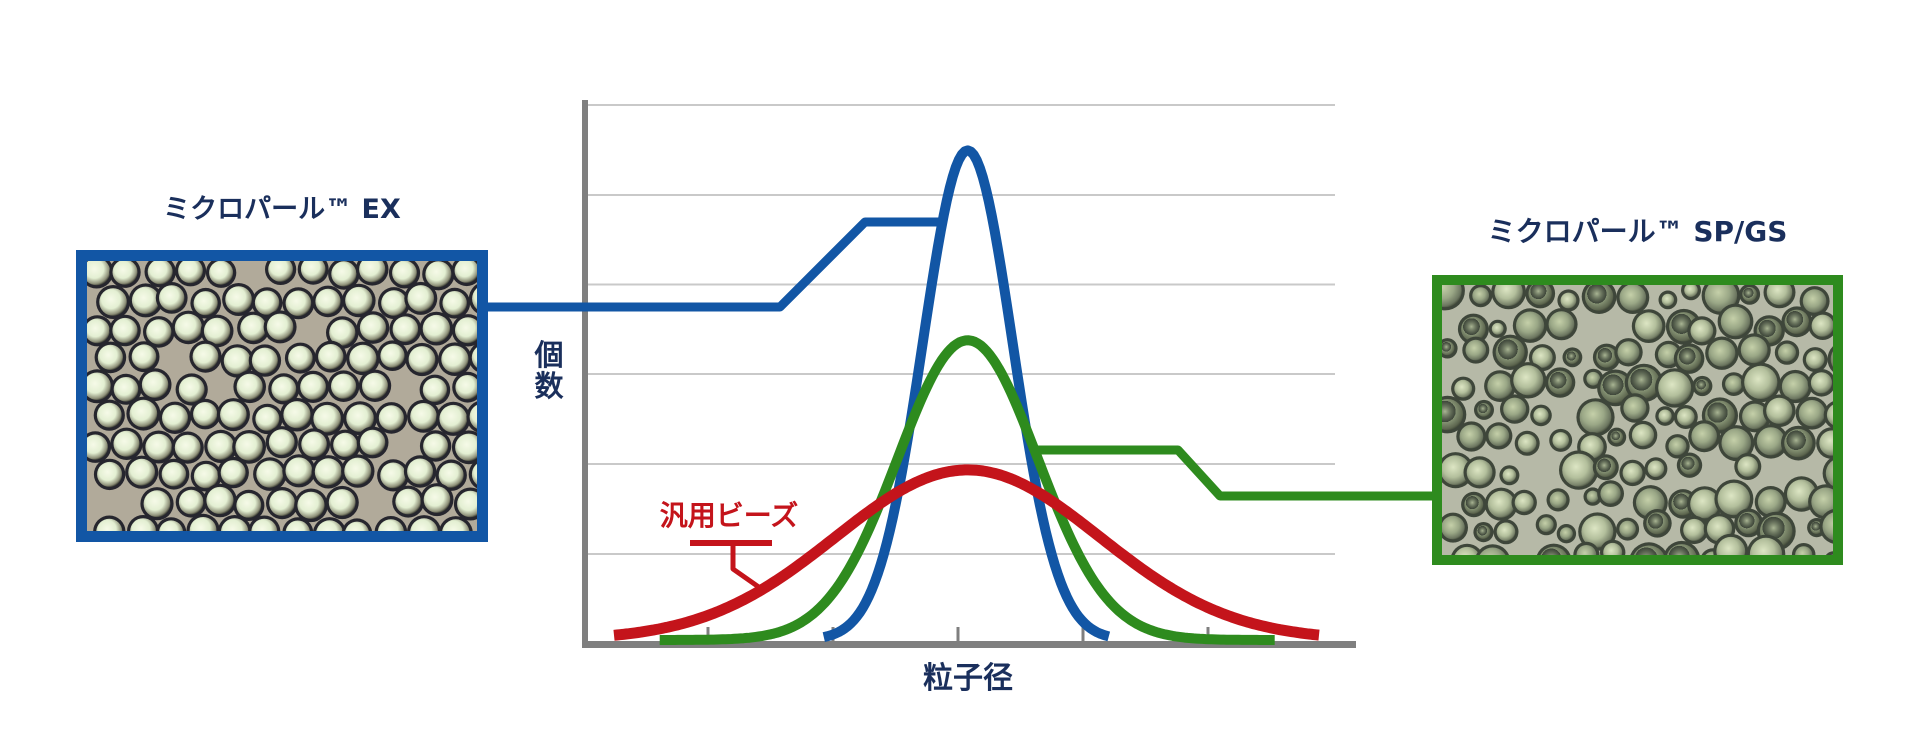 The width and height of the screenshot is (1920, 746). Describe the element at coordinates (966, 393) in the screenshot. I see `series-curve-ex` at that location.